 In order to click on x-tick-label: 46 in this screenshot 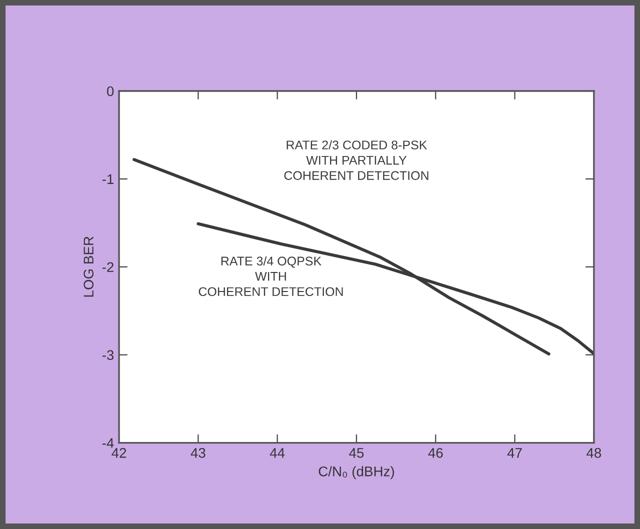, I will do `click(435, 453)`.